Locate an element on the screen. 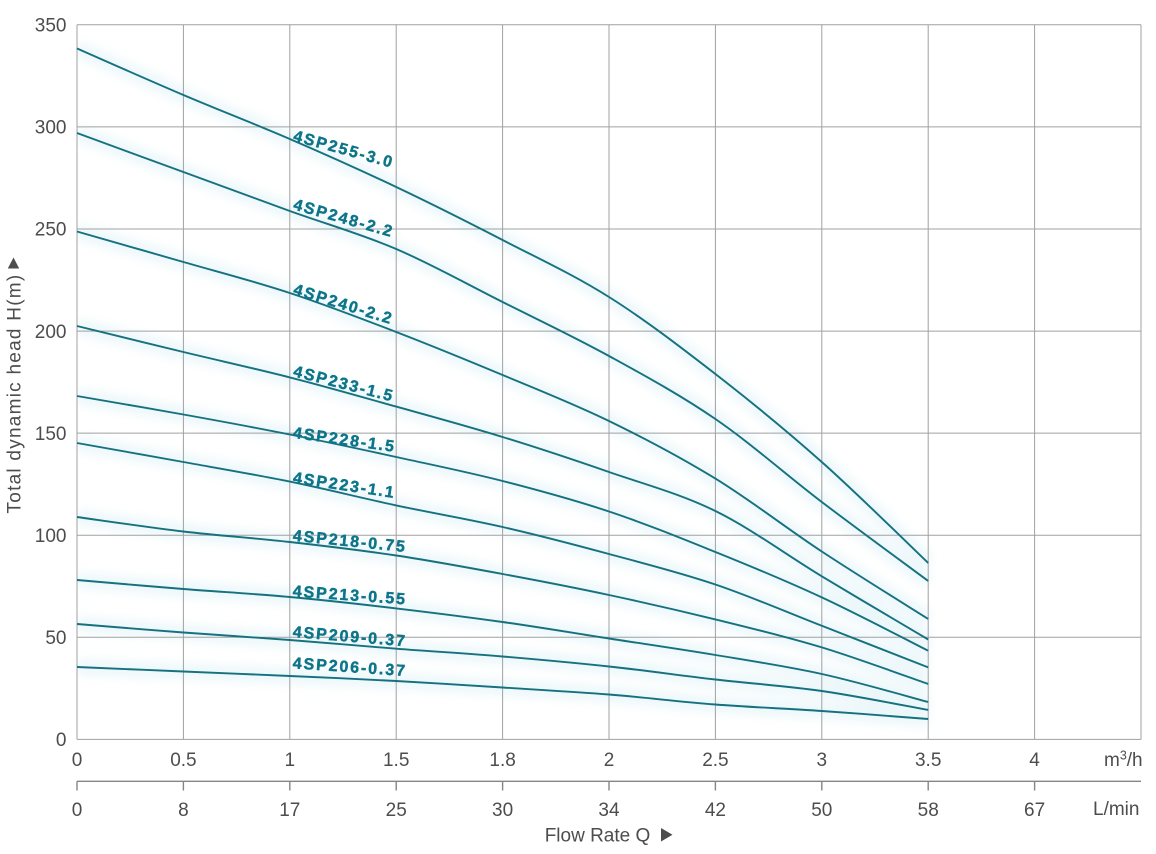  svg-text: 42 is located at coordinates (715, 810).